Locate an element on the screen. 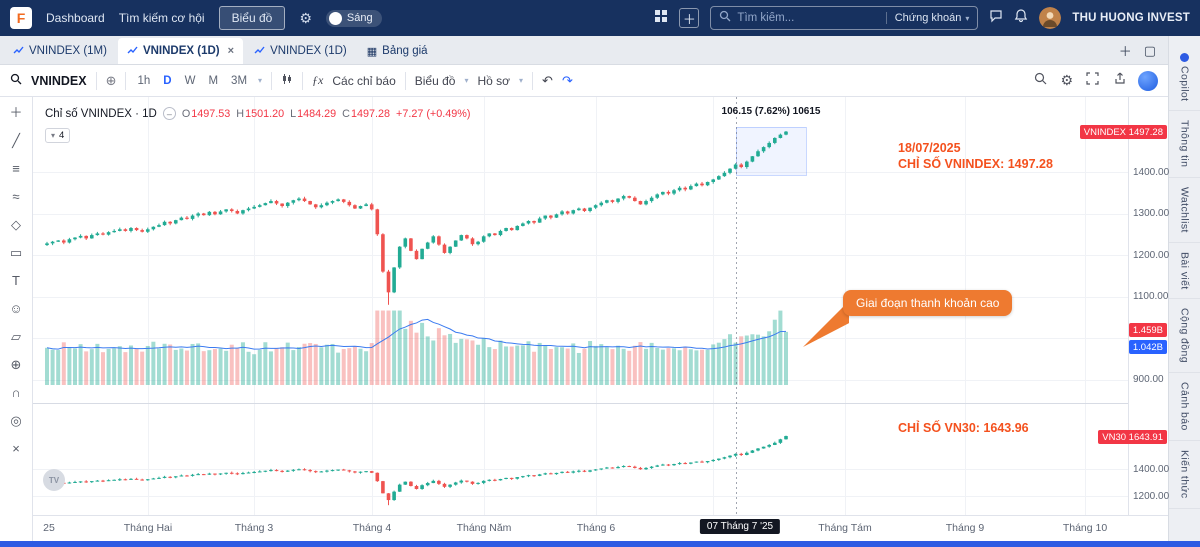  search-icon is located at coordinates (725, 18).